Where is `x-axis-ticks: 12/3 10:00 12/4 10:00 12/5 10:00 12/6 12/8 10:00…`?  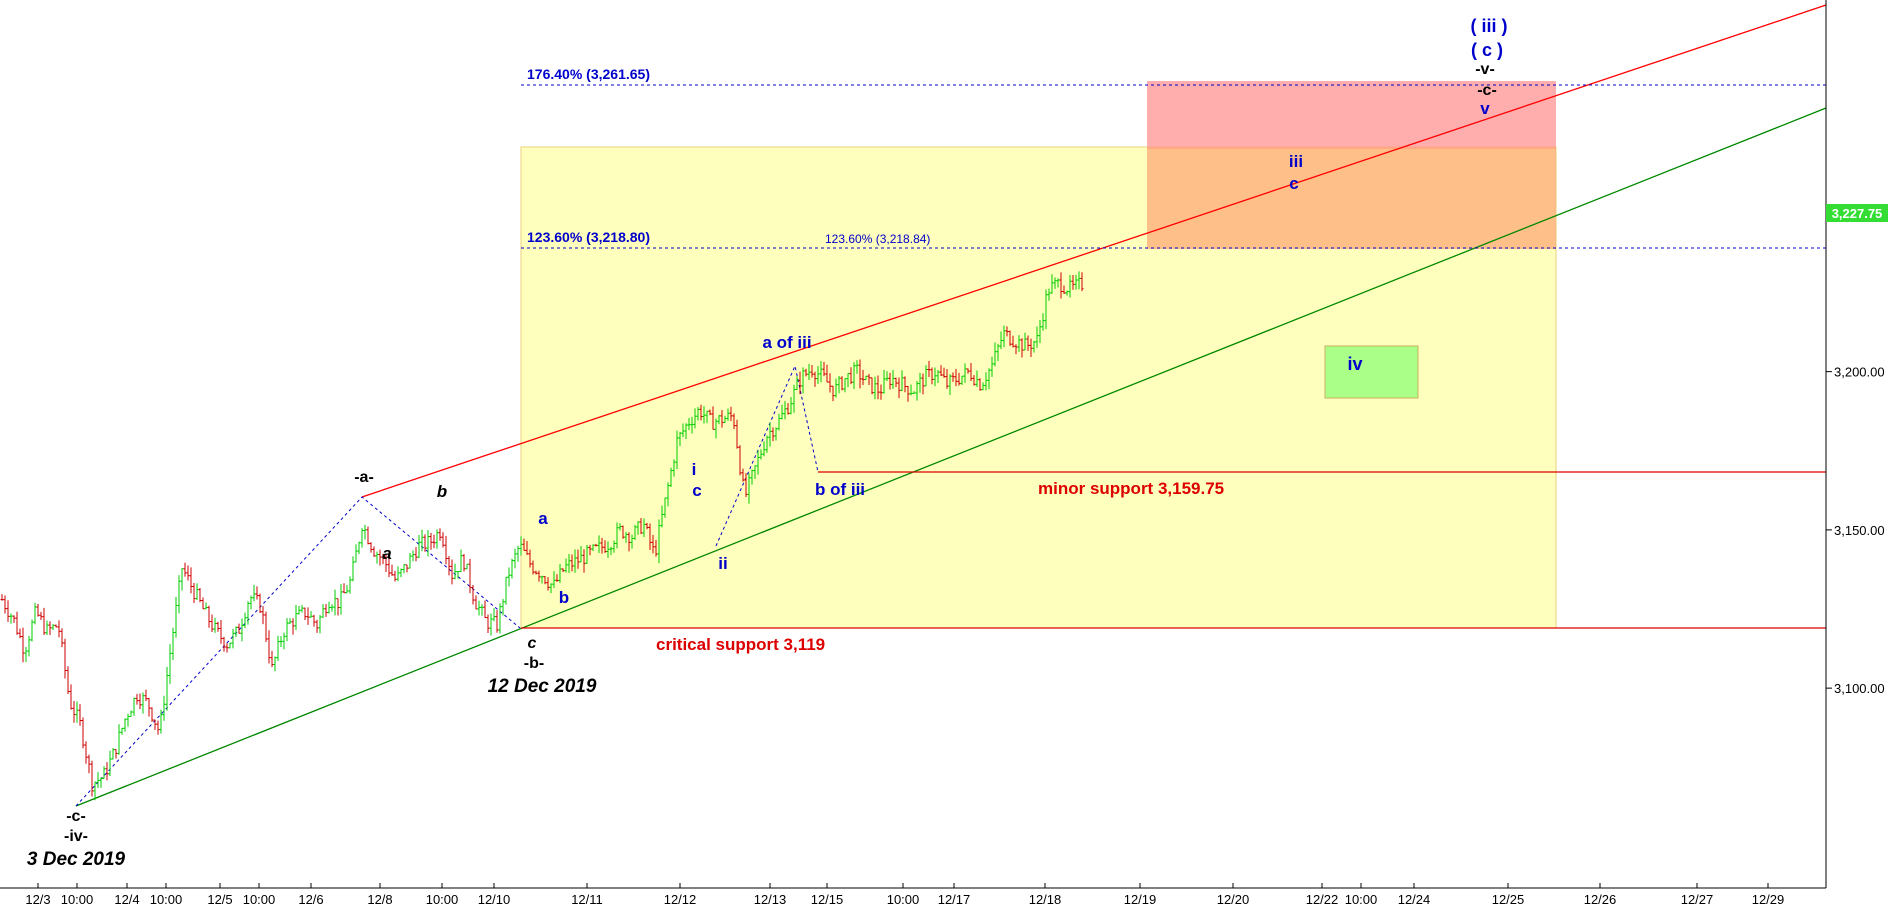 x-axis-ticks: 12/3 10:00 12/4 10:00 12/5 10:00 12/6 12/8 10:00… is located at coordinates (904, 895).